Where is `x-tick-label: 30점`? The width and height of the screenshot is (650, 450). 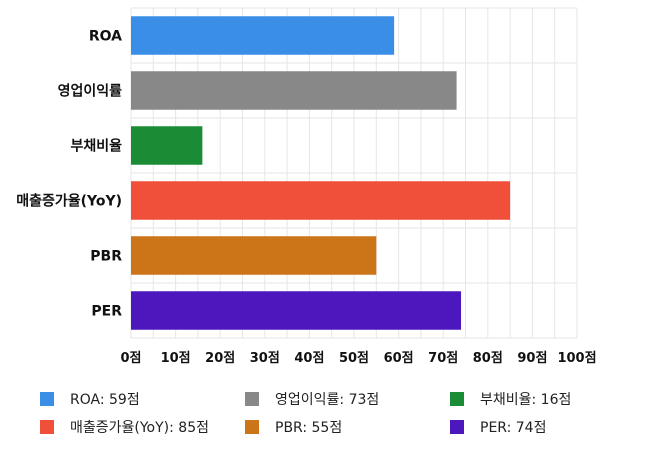 x-tick-label: 30점 is located at coordinates (265, 358).